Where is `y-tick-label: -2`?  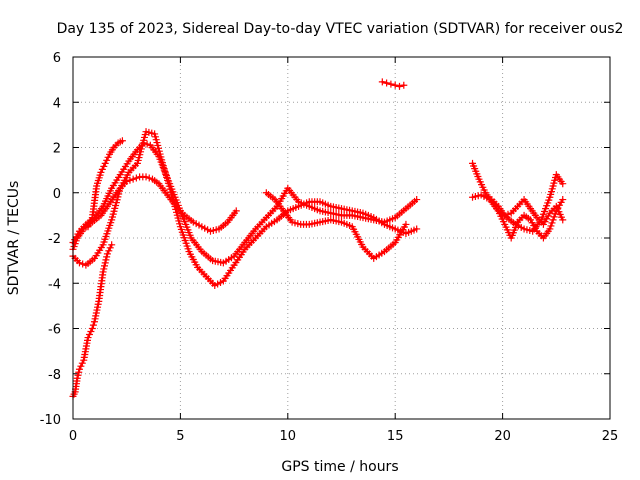 y-tick-label: -2 is located at coordinates (54, 239).